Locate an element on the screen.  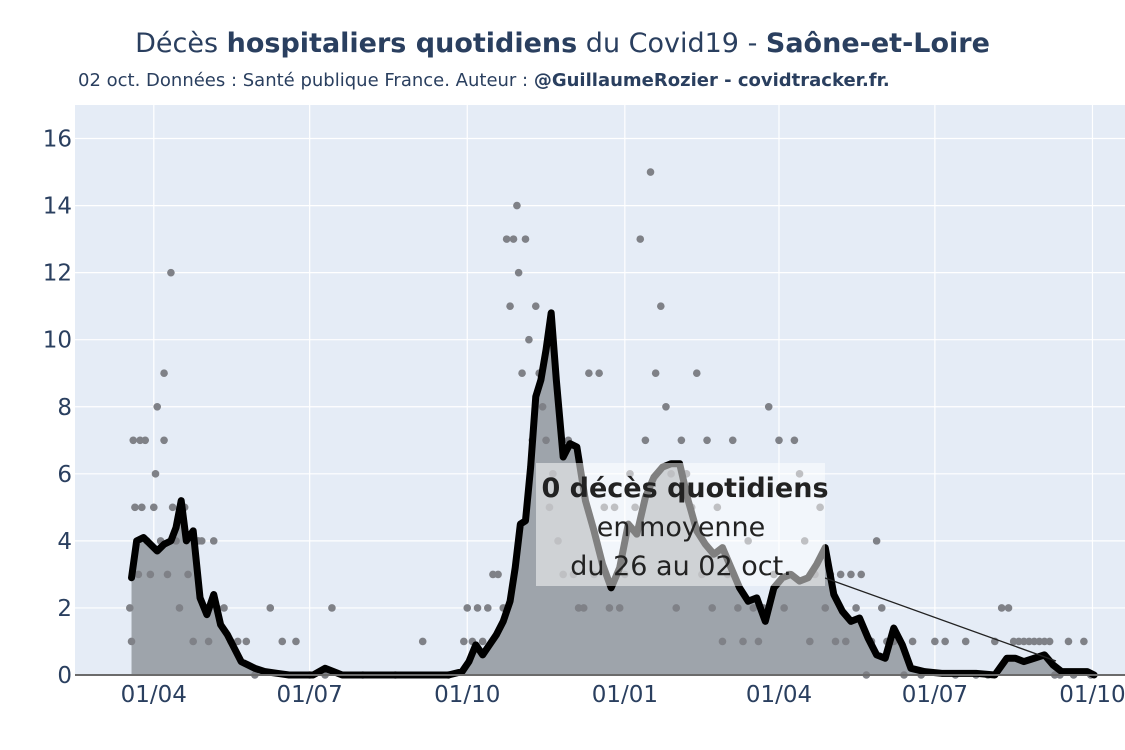
y-tick-label: 14 is located at coordinates (57, 207).